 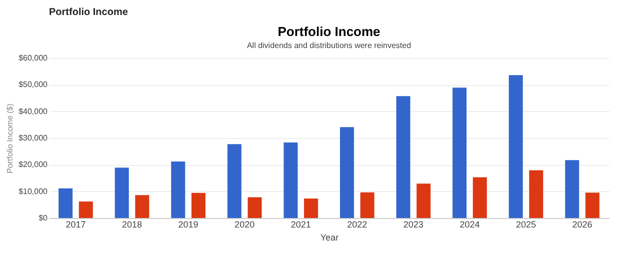 I want to click on y-tick-label: $60,000, so click(x=33, y=58).